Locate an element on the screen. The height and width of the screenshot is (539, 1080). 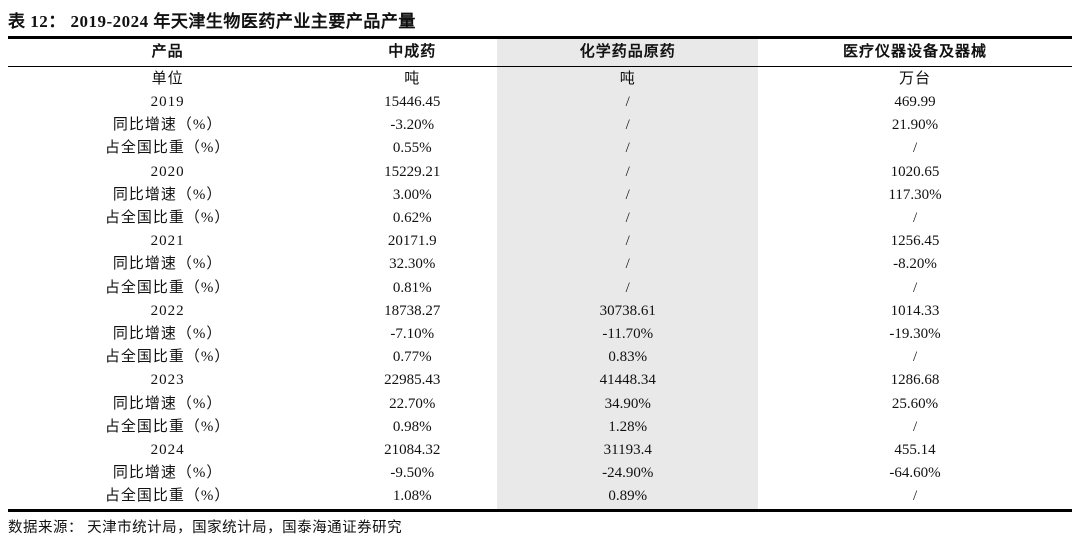
cell-value: 1.28% is located at coordinates (628, 427).